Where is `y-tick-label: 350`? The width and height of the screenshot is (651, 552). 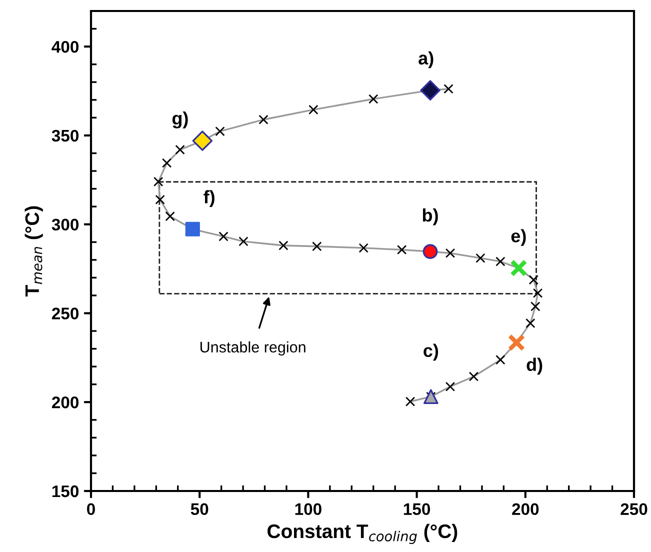
y-tick-label: 350 is located at coordinates (65, 136).